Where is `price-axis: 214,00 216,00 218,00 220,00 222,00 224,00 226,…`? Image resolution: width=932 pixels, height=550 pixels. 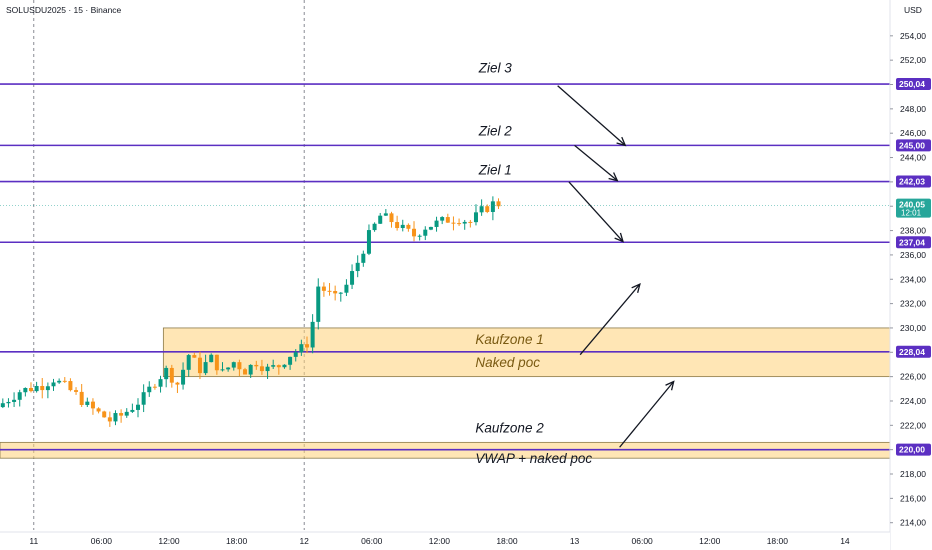 price-axis: 214,00 216,00 218,00 220,00 222,00 224,00 226,… is located at coordinates (910, 275).